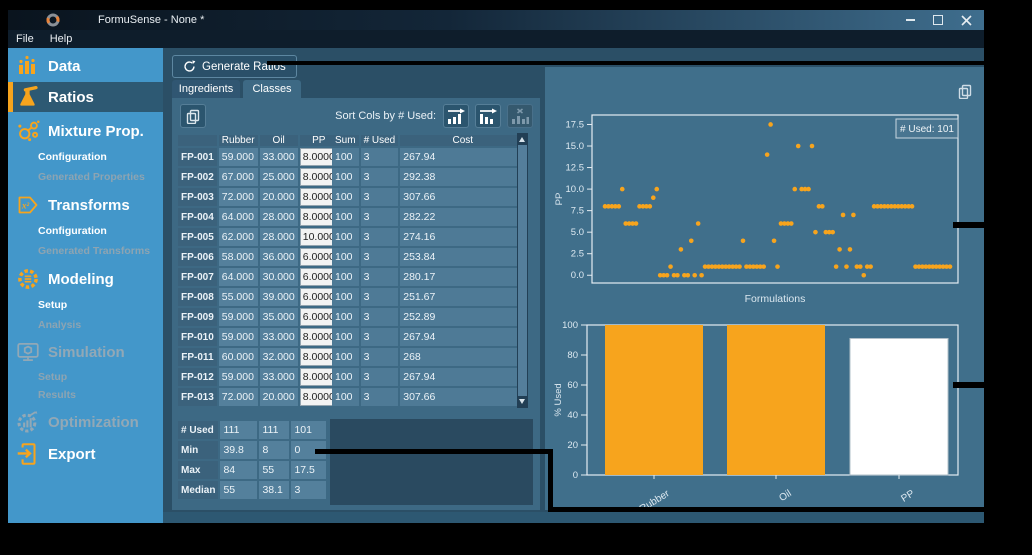 Image resolution: width=1032 pixels, height=555 pixels. I want to click on cell: 25.000, so click(278, 177).